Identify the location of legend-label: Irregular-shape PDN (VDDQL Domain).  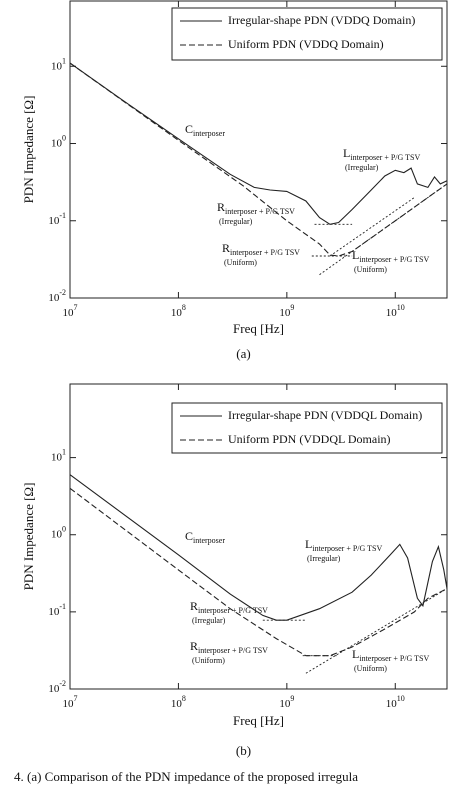
(325, 415).